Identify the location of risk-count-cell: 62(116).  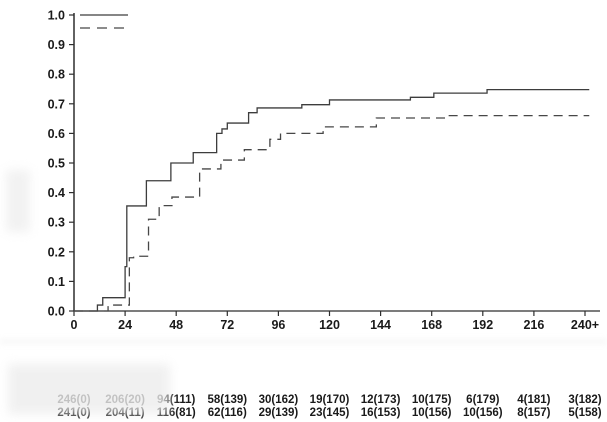
(227, 413).